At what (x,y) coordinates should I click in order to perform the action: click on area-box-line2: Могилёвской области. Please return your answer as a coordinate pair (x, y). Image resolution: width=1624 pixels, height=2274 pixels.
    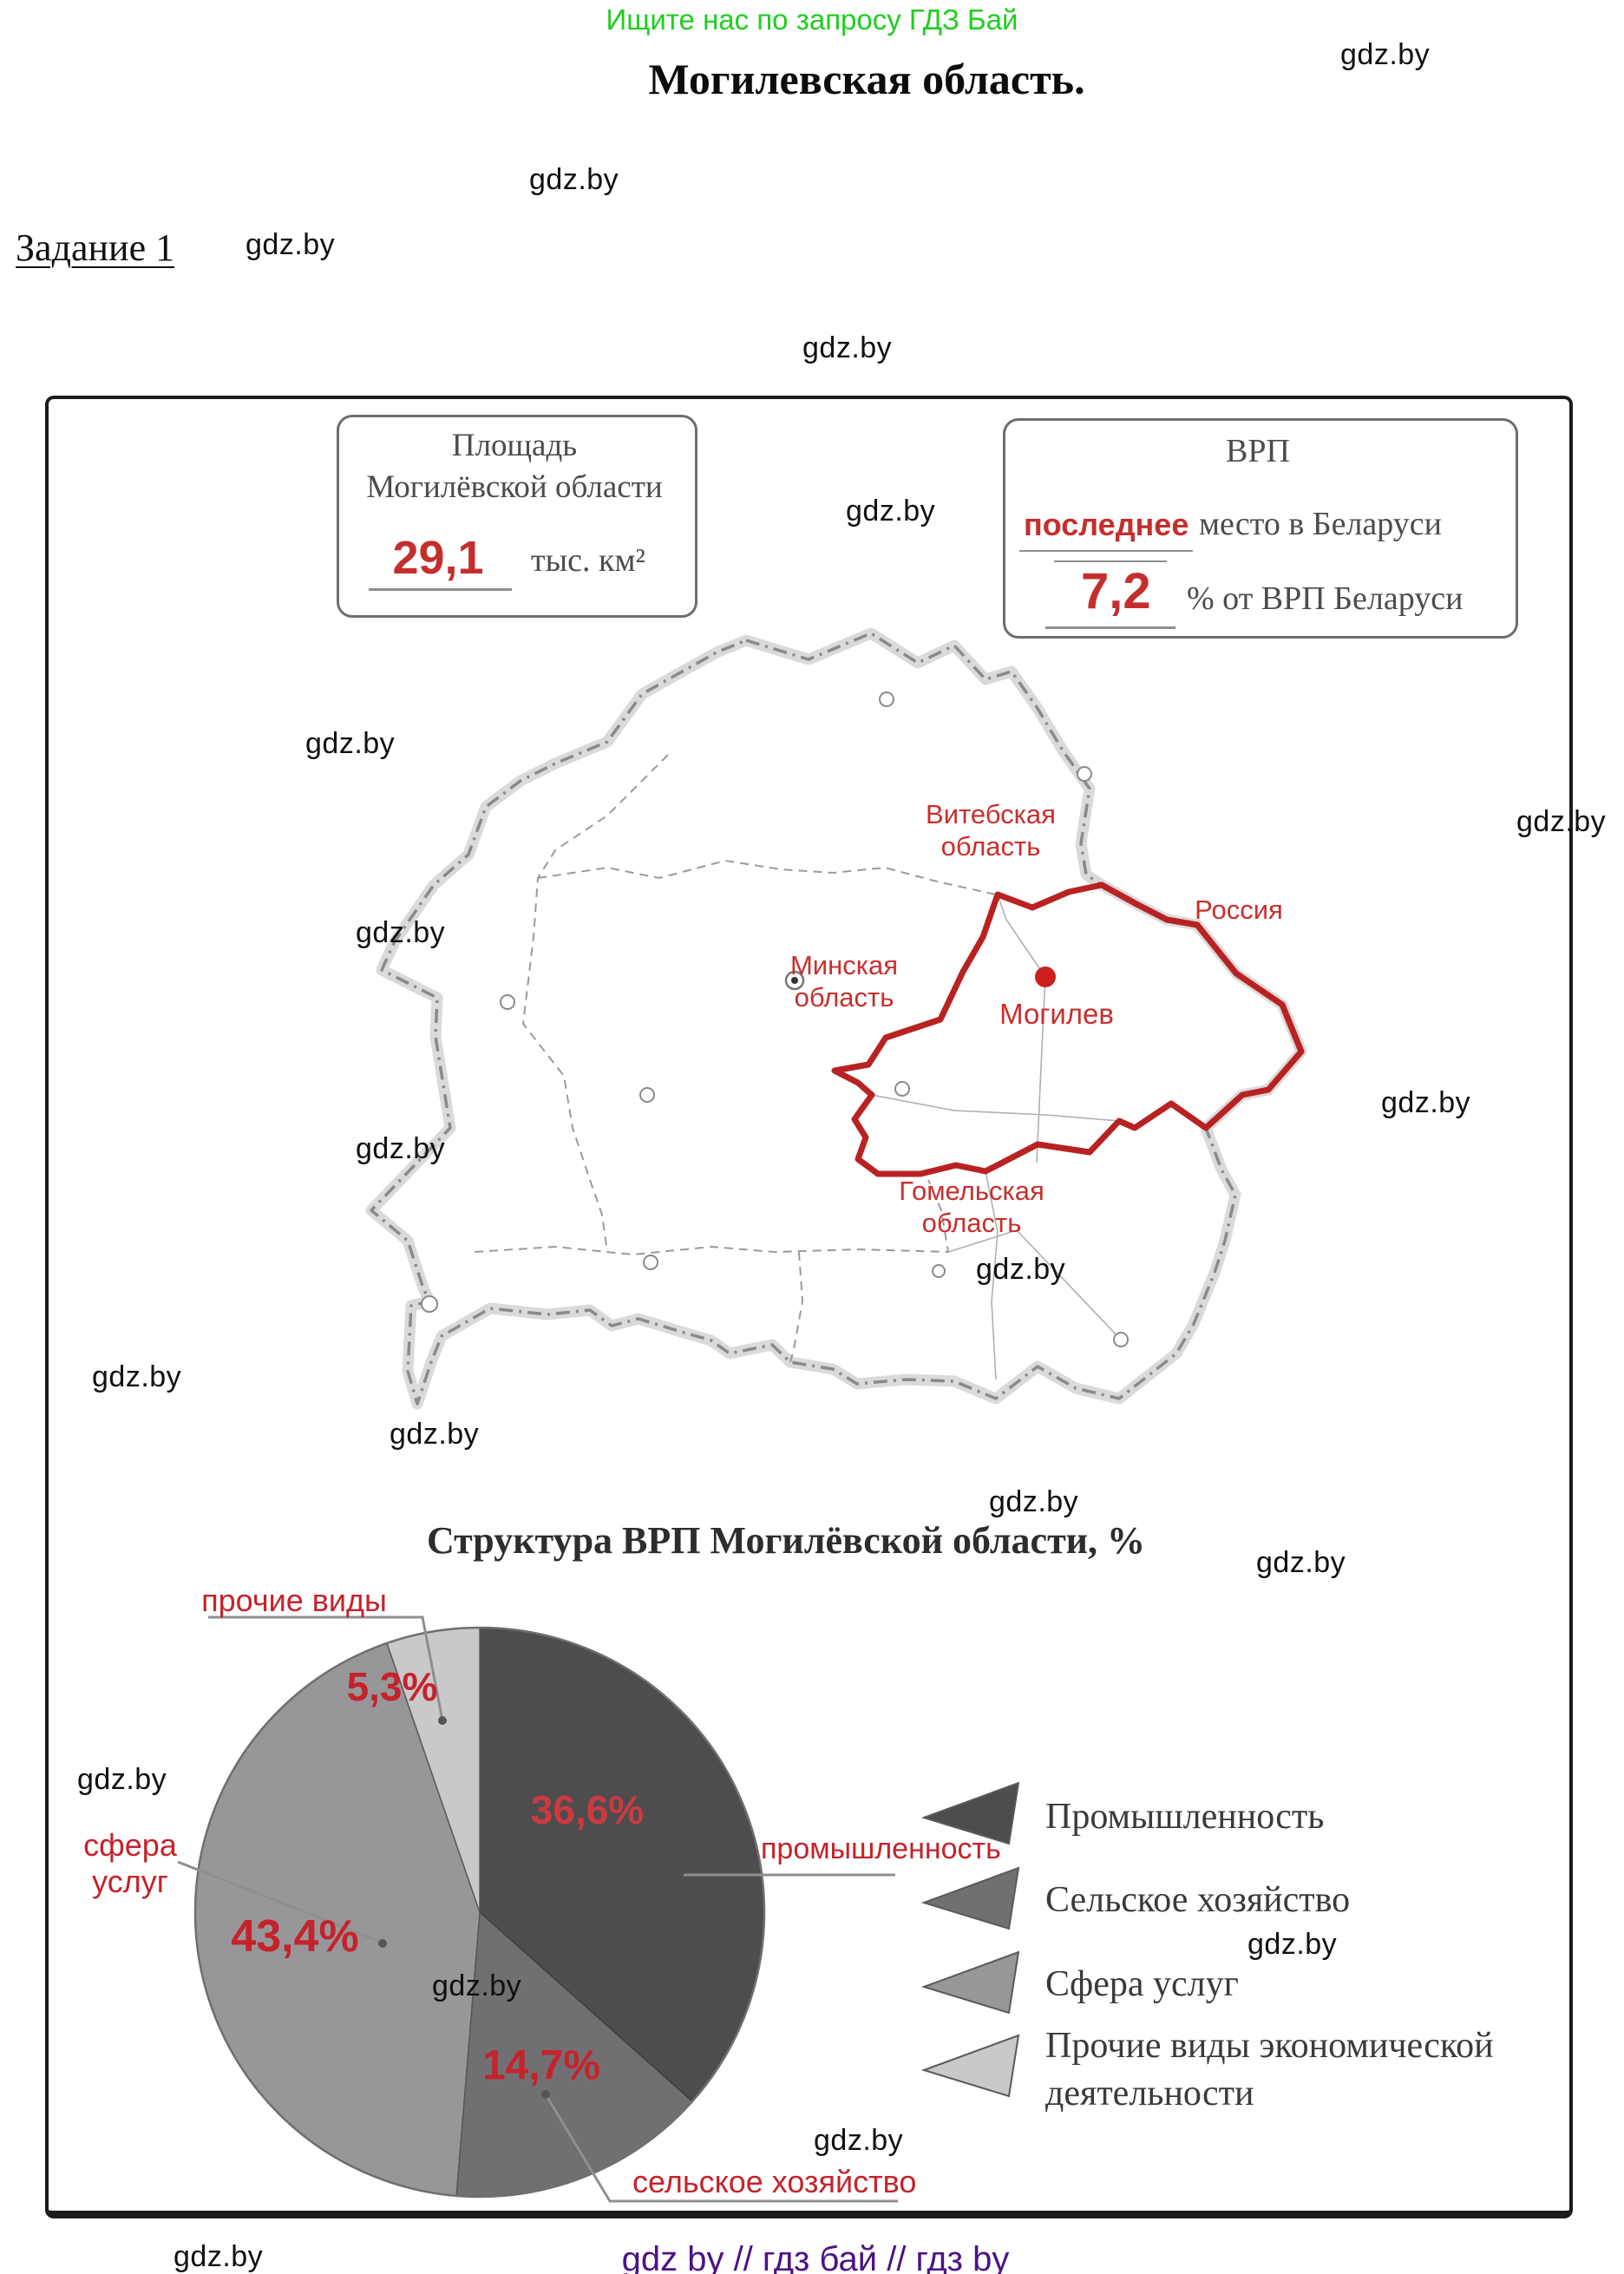
    Looking at the image, I should click on (514, 487).